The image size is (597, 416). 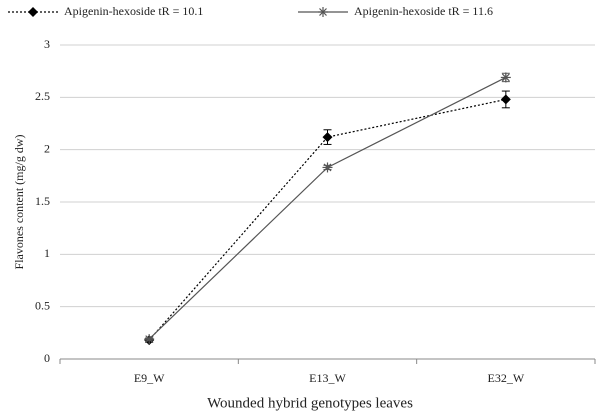 I want to click on y-tick-label: 0, so click(x=47, y=358).